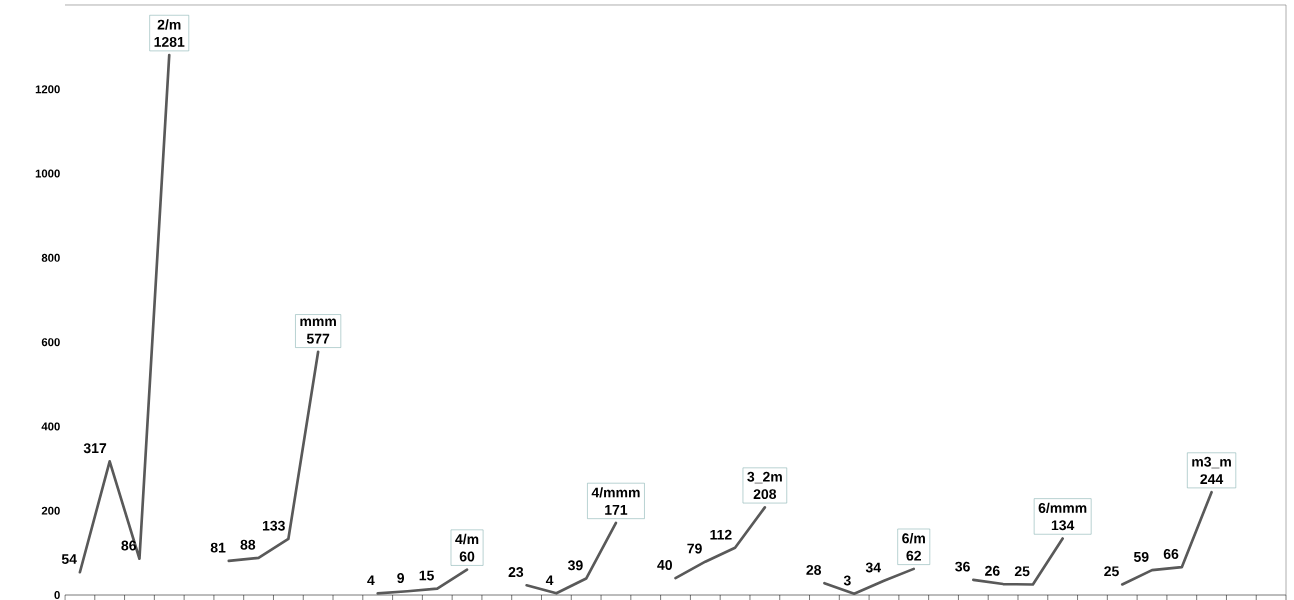  I want to click on data-label: 66, so click(1171, 554).